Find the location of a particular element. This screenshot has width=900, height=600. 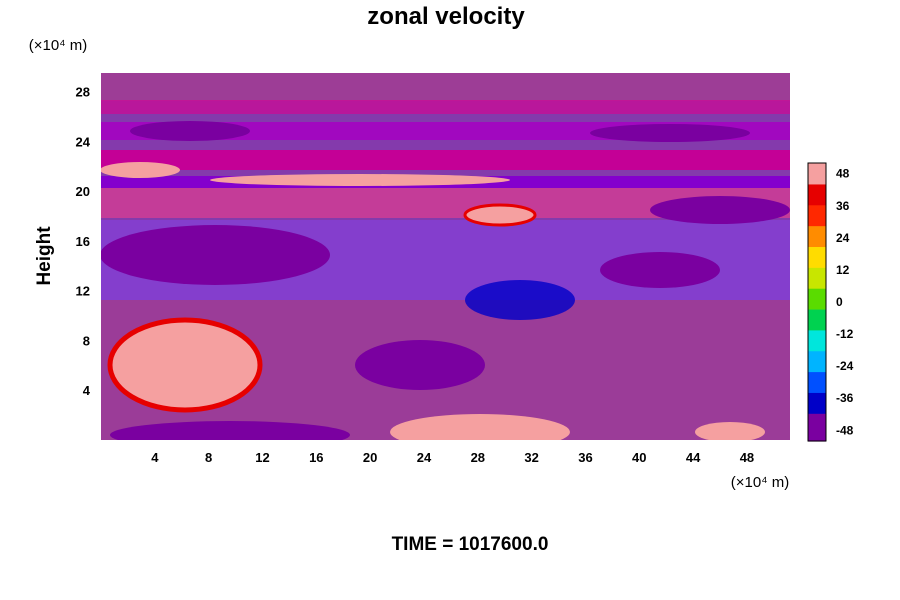

colorbar-frame is located at coordinates (817, 302).